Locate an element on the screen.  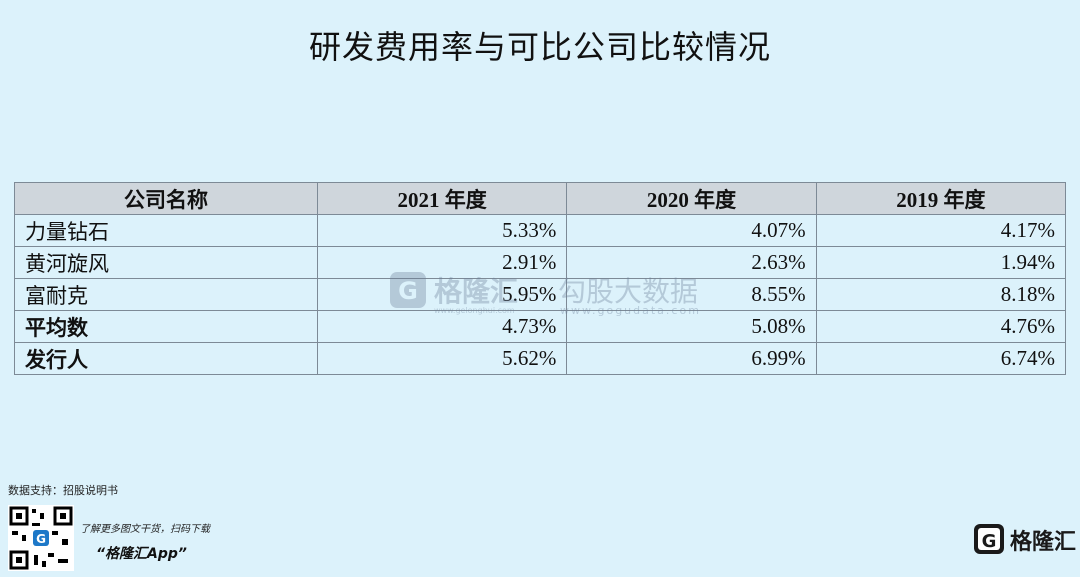
table-row: 富耐克 5.95% 8.55% 8.18% is located at coordinates (540, 294).